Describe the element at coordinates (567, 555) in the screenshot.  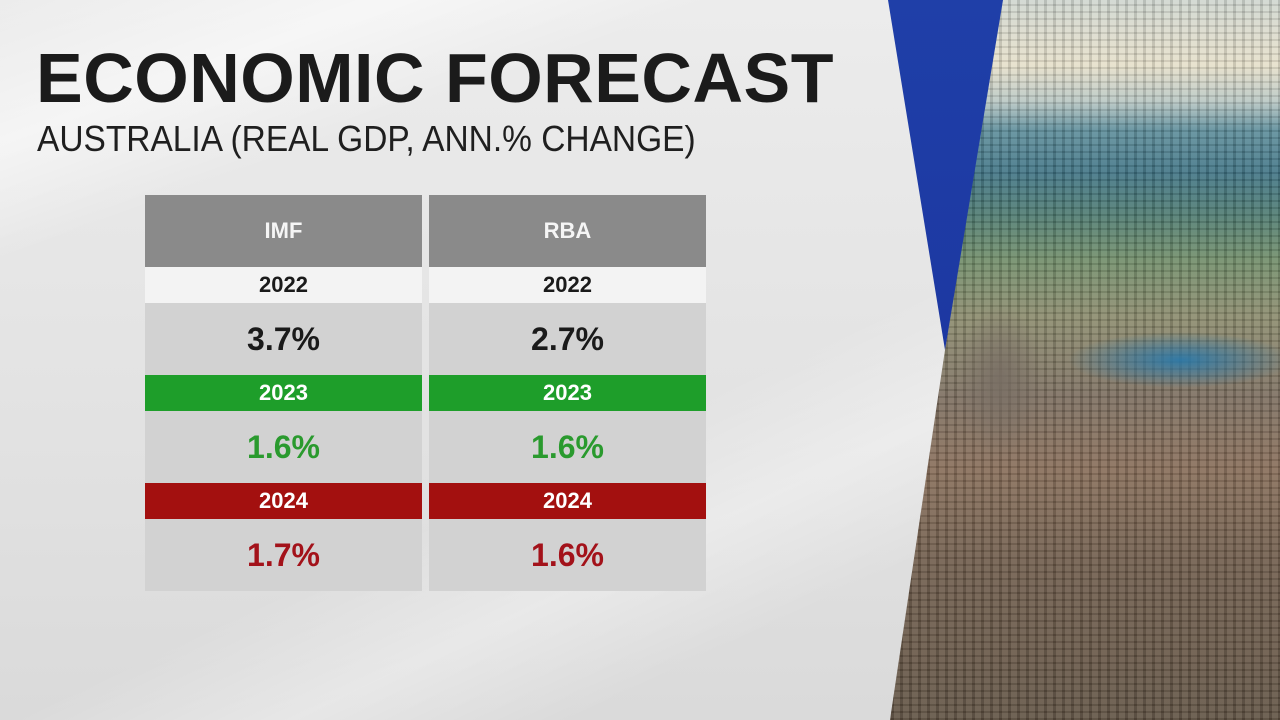
I see `value-rba-2024: 1.6%` at that location.